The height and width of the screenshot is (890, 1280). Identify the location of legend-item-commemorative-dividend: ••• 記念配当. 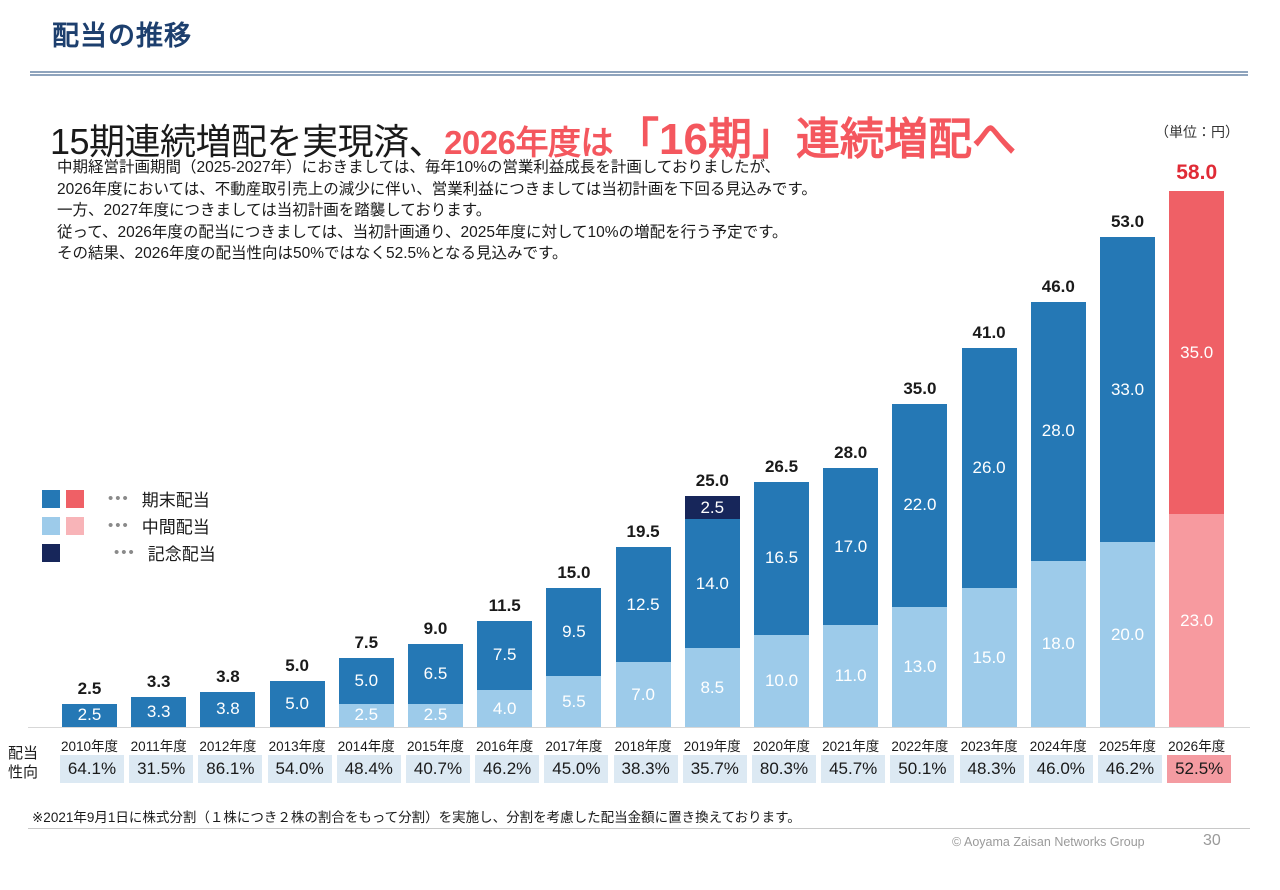
(129, 552).